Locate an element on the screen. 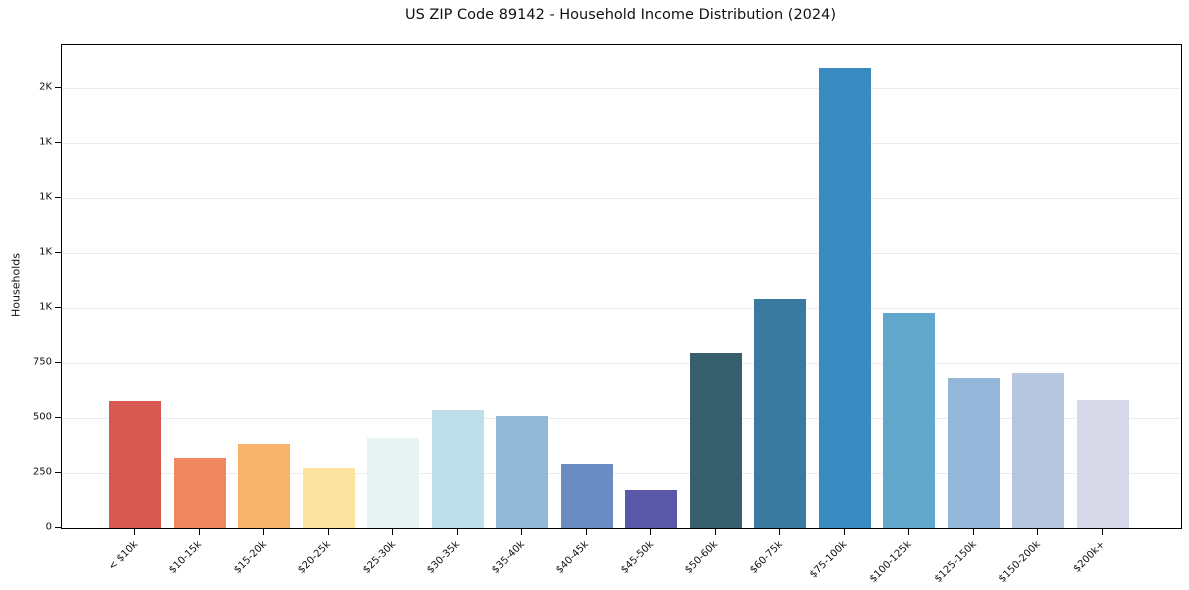 The image size is (1189, 590). x-tick-label: < $10k is located at coordinates (123, 556).